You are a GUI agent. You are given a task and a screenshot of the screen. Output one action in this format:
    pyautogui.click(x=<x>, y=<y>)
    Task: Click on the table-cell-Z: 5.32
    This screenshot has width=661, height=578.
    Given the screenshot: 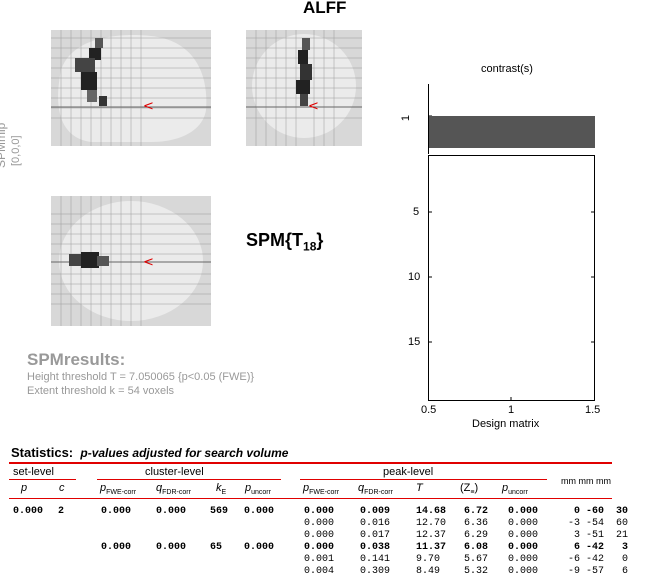 What is the action you would take?
    pyautogui.click(x=476, y=571)
    